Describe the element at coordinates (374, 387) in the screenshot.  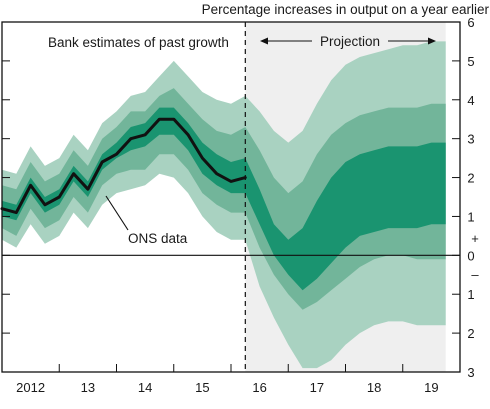
I see `x-tick-label: 18` at that location.